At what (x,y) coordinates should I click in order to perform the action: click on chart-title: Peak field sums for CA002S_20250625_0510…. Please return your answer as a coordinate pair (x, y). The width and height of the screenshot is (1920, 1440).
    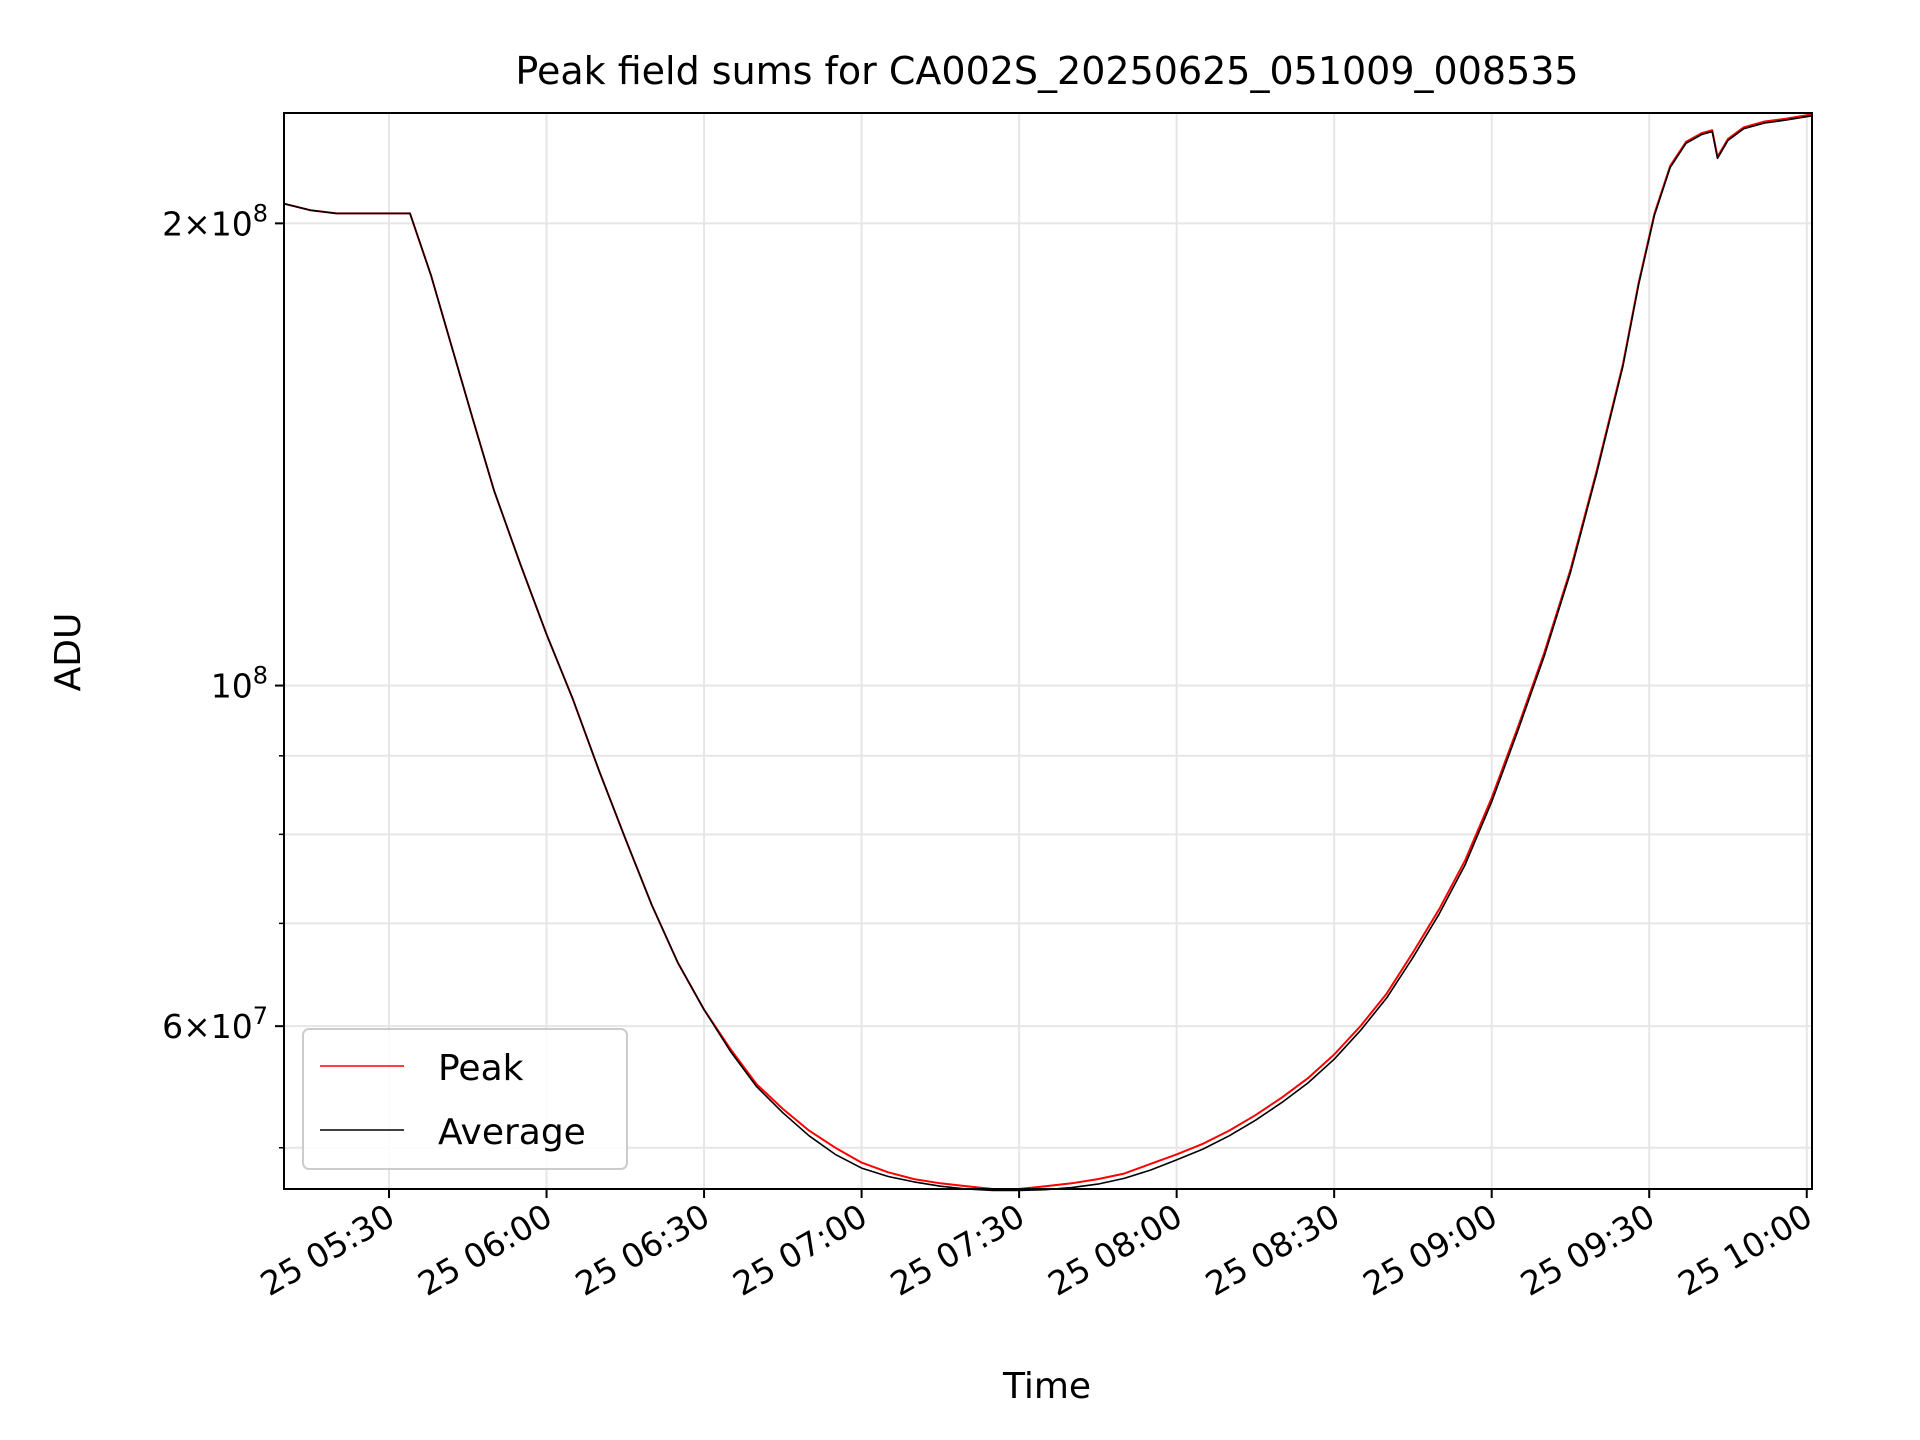
    Looking at the image, I should click on (1046, 71).